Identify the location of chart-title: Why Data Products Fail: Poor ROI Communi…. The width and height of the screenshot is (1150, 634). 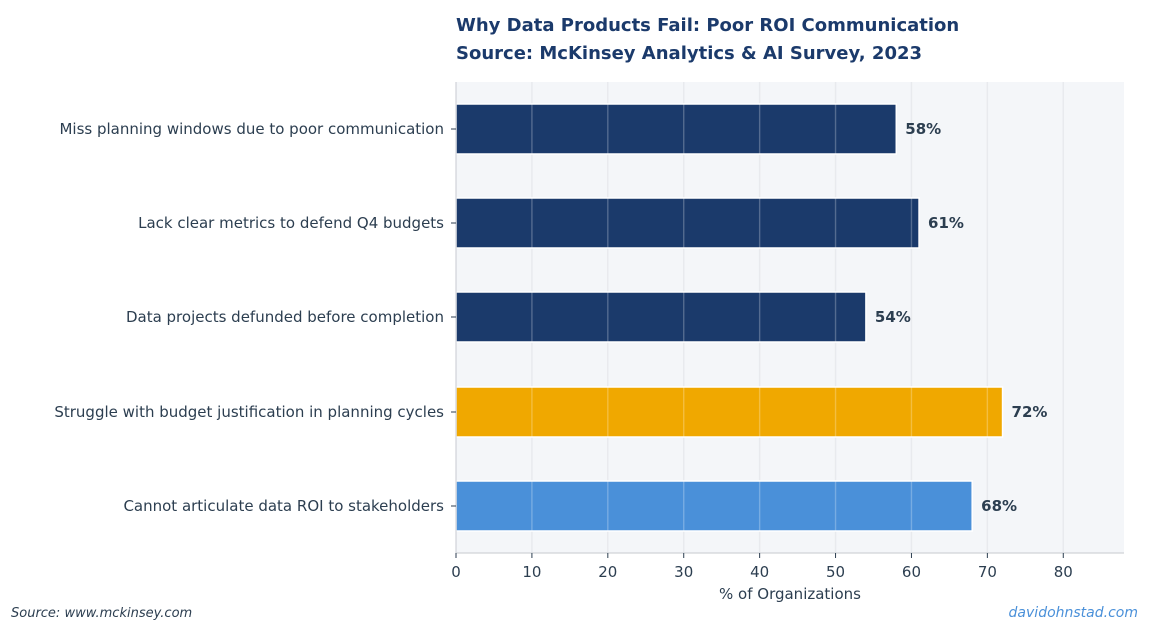
(708, 25).